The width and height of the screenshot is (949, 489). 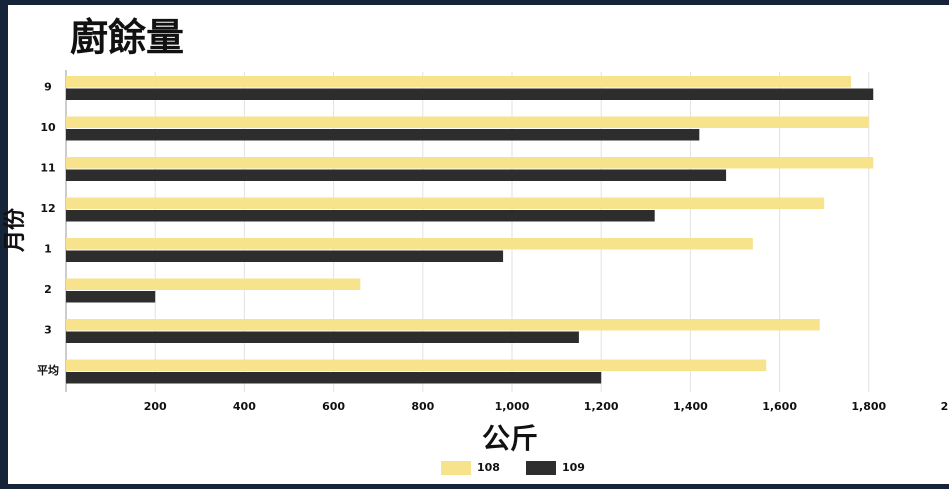 I want to click on legend-label: 108, so click(x=488, y=467).